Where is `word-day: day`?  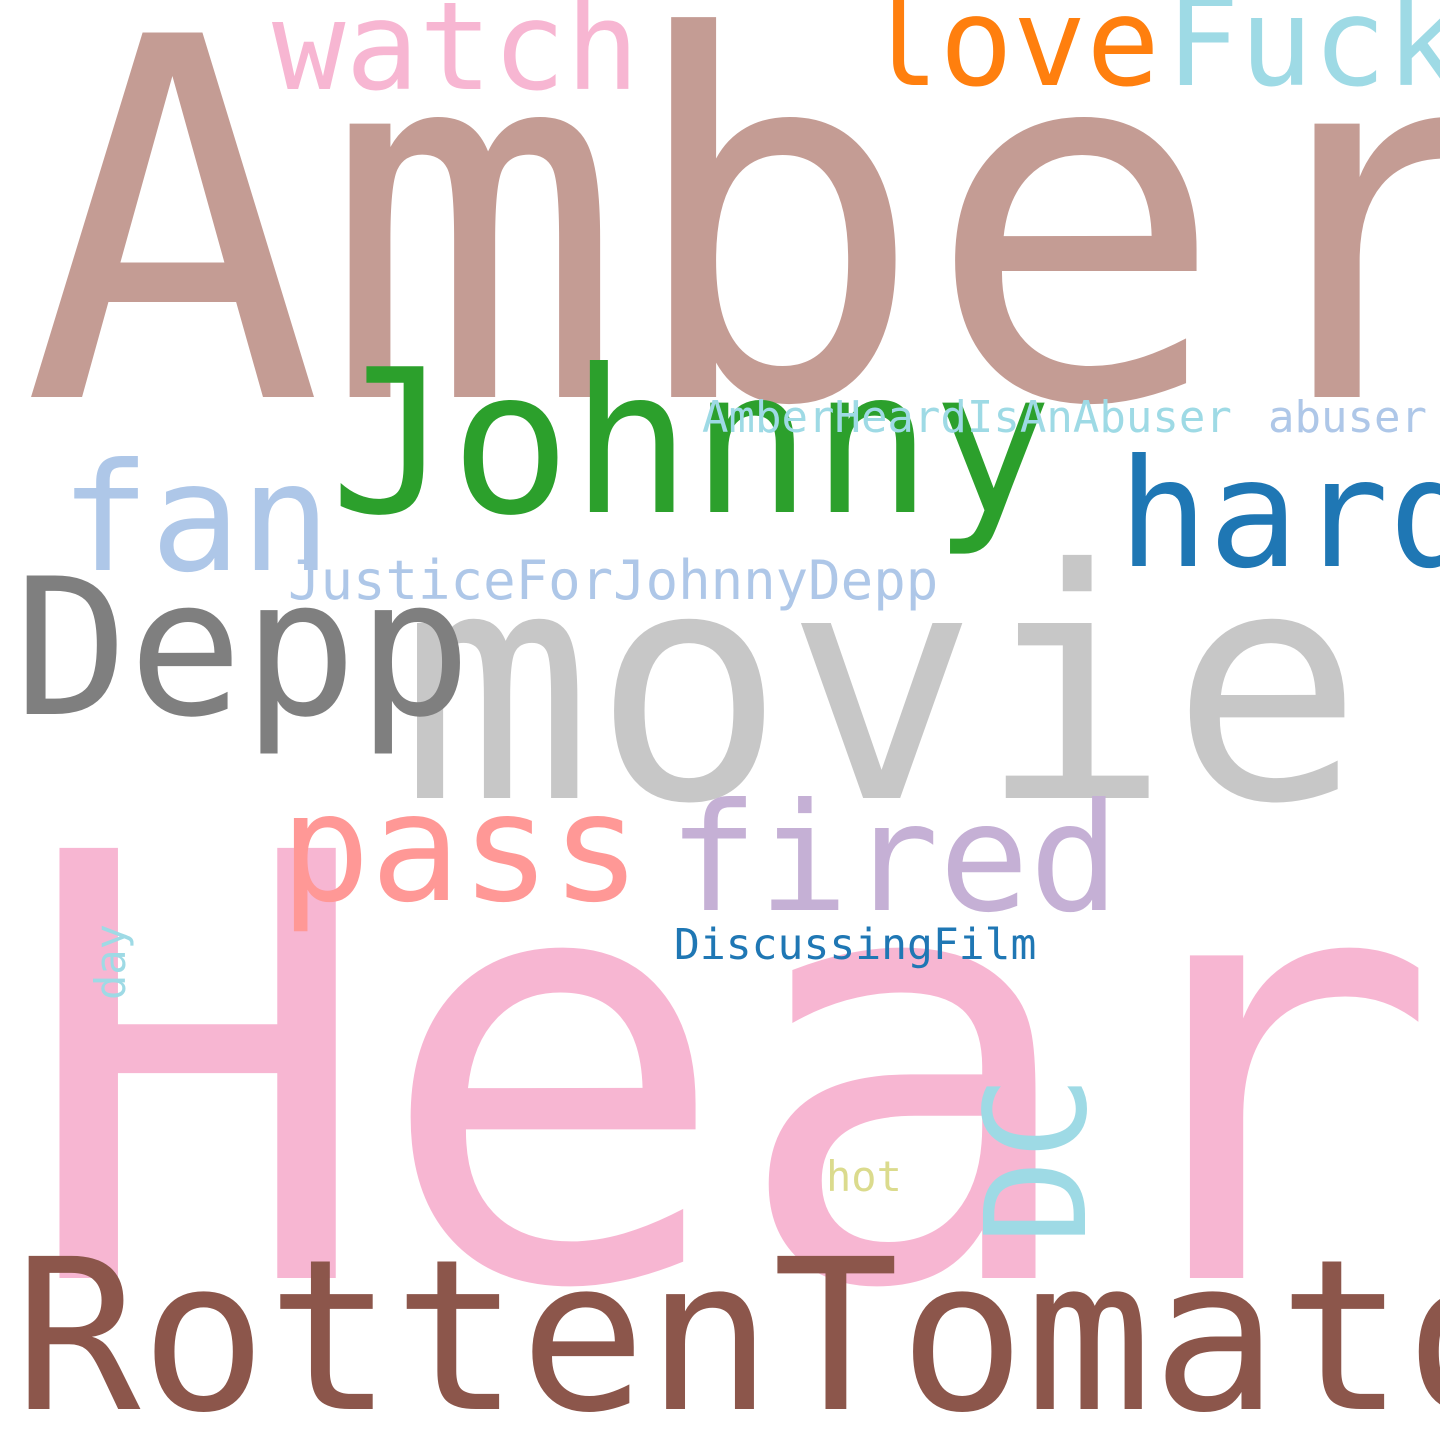 word-day: day is located at coordinates (110, 962).